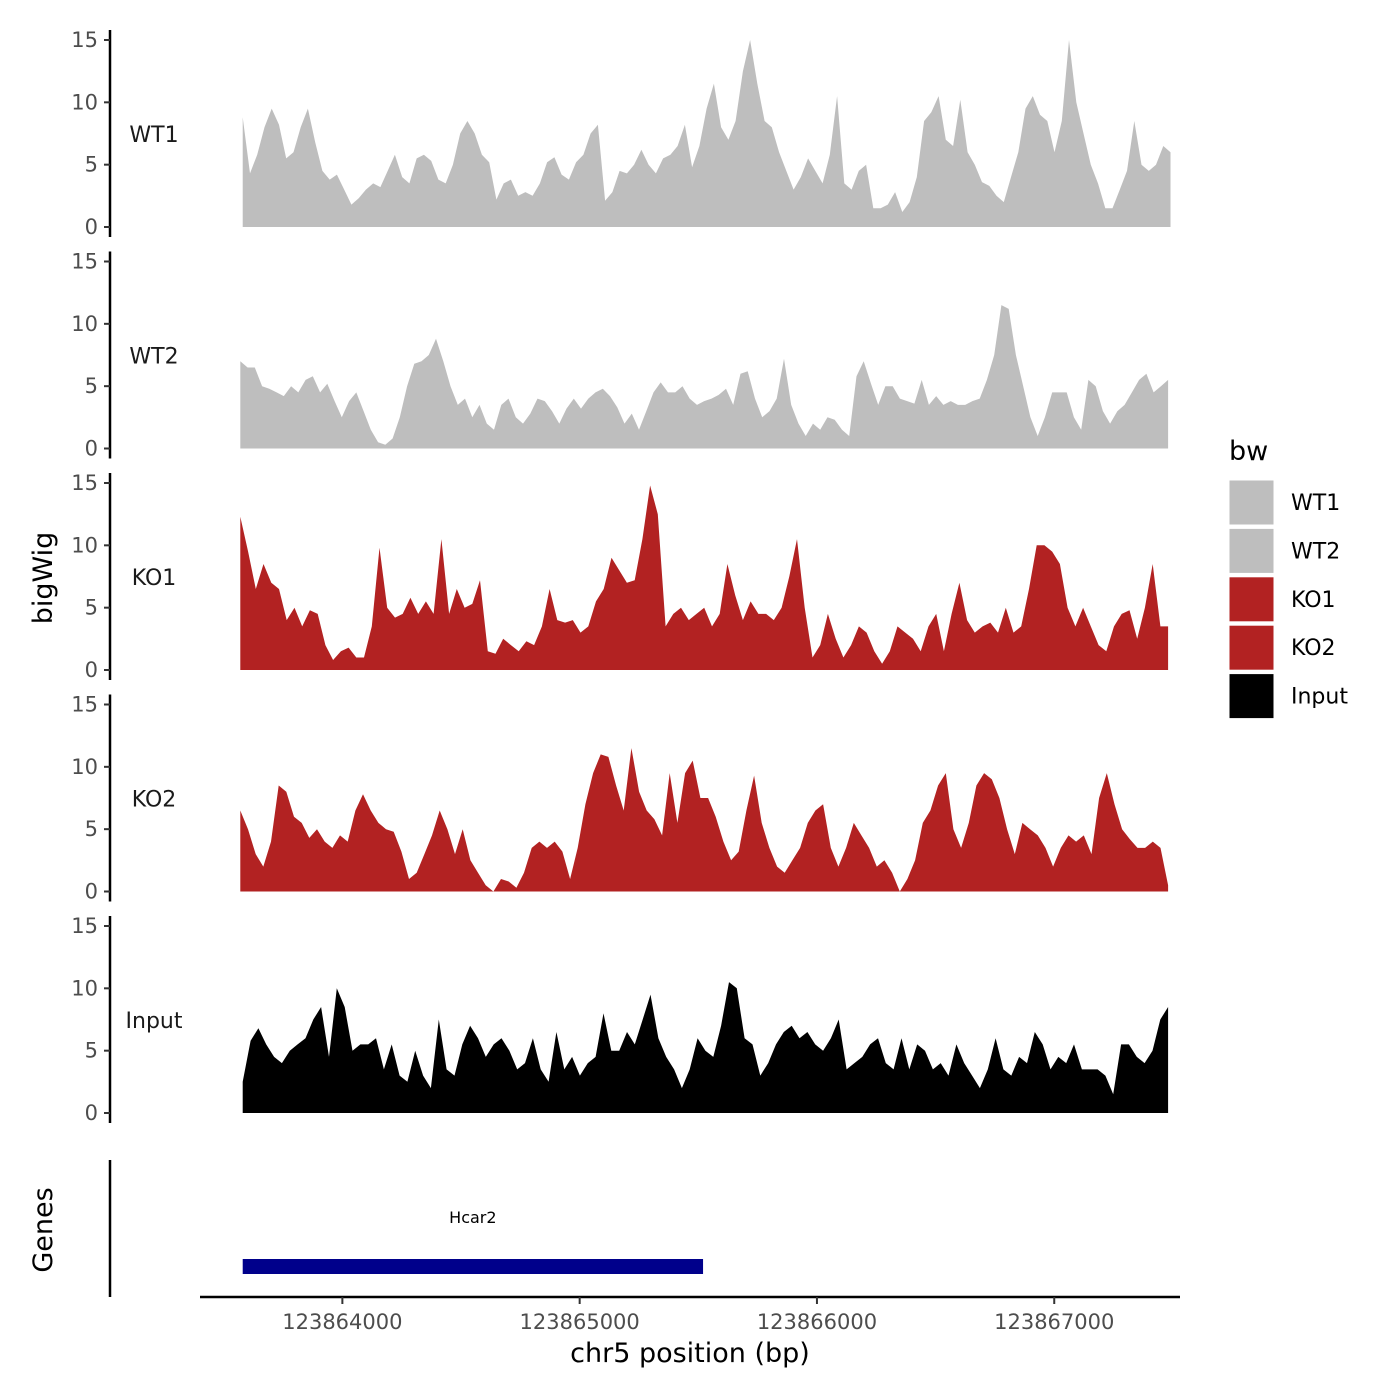 This screenshot has height=1400, width=1400. What do you see at coordinates (1251, 647) in the screenshot?
I see `legend-key-ko2` at bounding box center [1251, 647].